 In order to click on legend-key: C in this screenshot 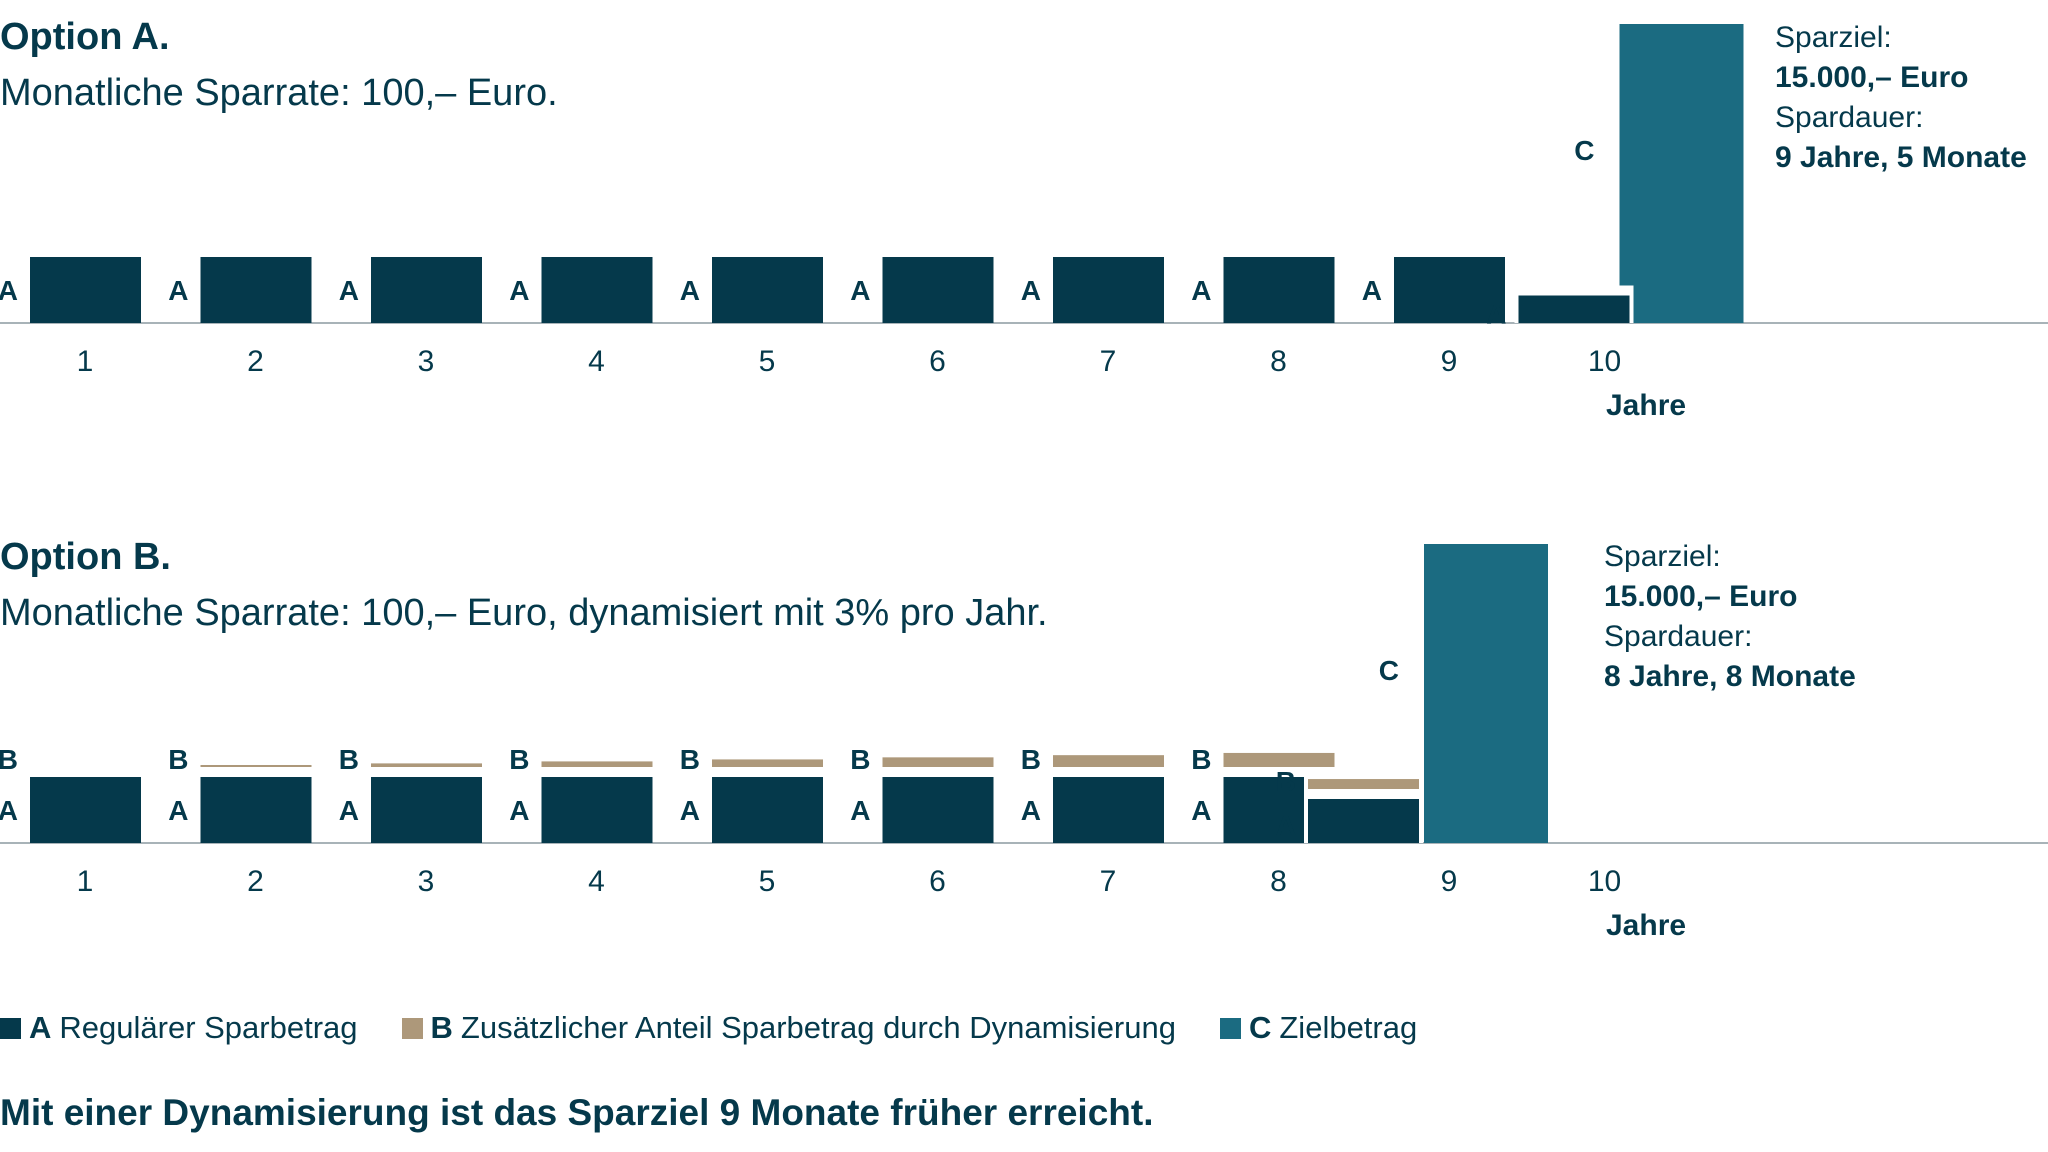, I will do `click(1260, 1027)`.